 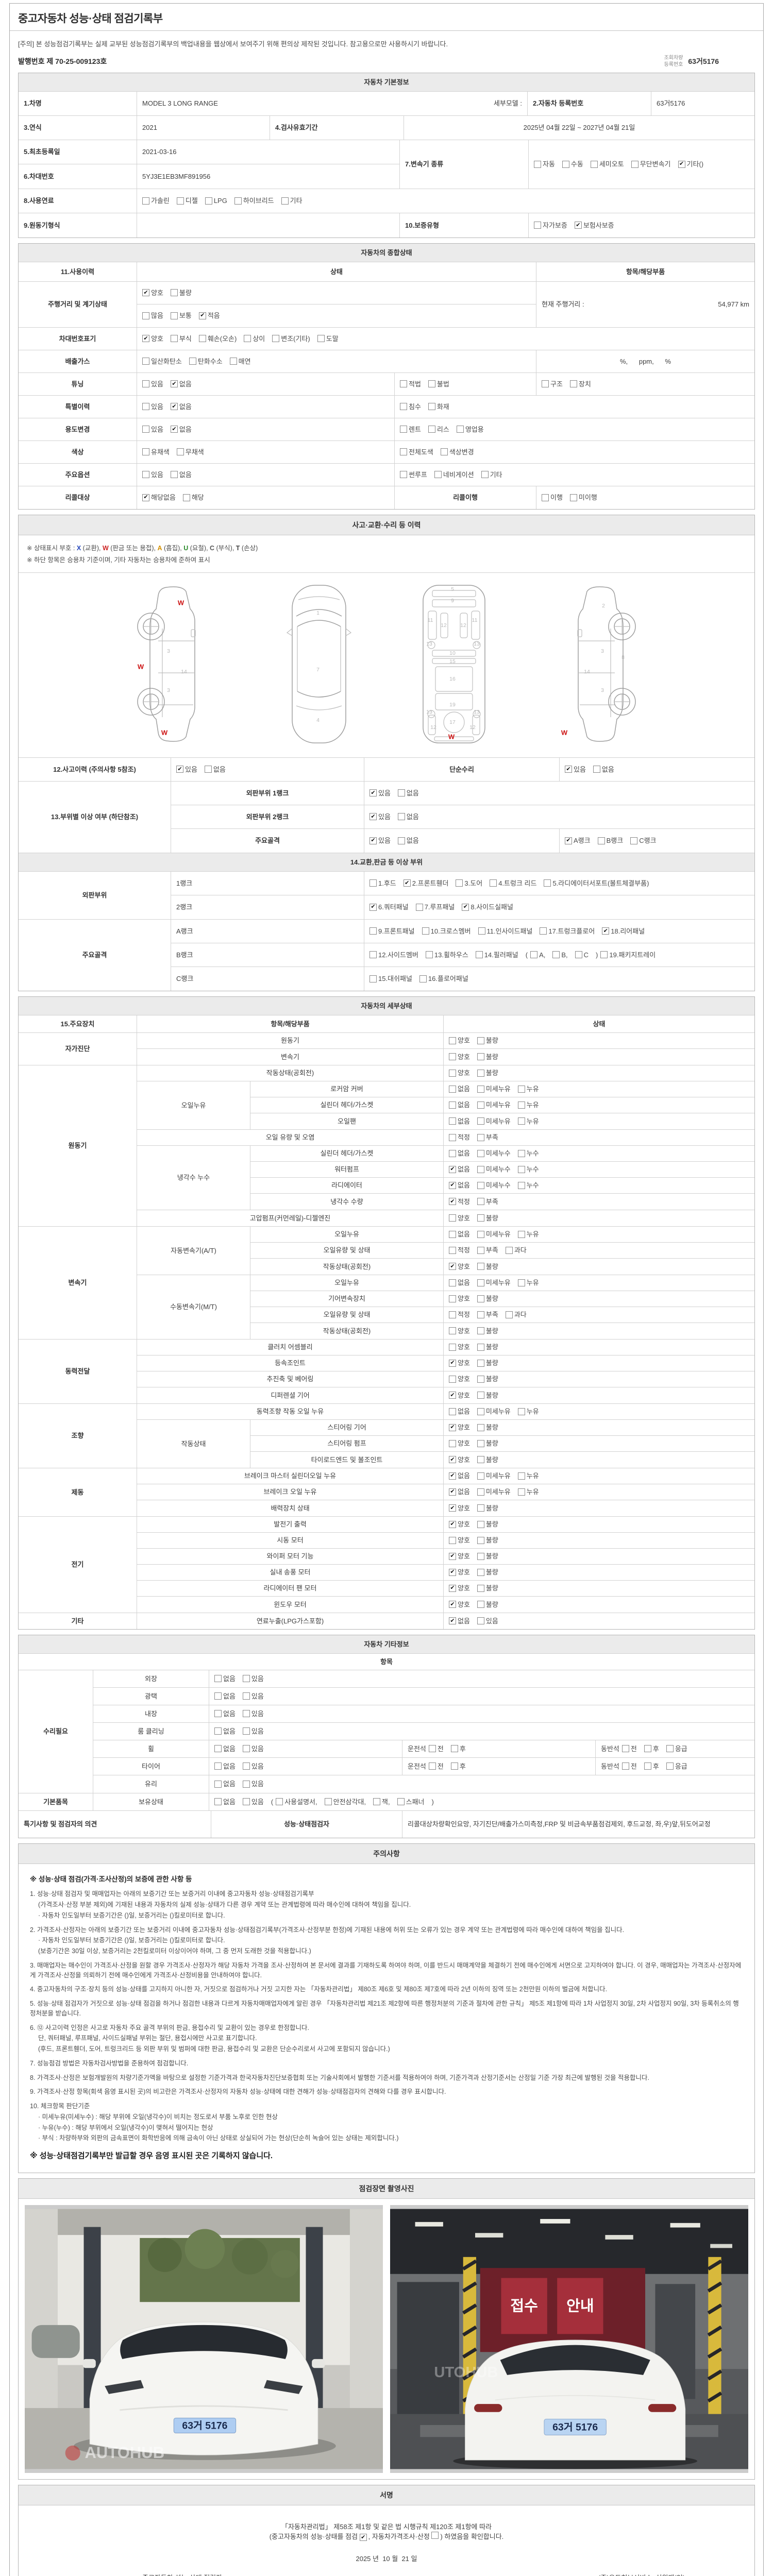 What do you see at coordinates (567, 932) in the screenshot?
I see `checkbox-option: 17.트렁크플로어` at bounding box center [567, 932].